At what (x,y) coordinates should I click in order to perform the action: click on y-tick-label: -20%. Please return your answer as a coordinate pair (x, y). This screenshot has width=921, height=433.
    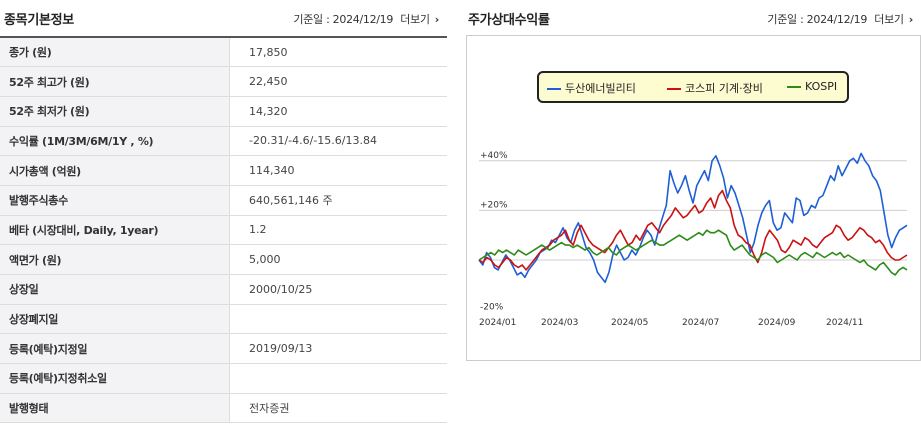
    Looking at the image, I should click on (492, 308).